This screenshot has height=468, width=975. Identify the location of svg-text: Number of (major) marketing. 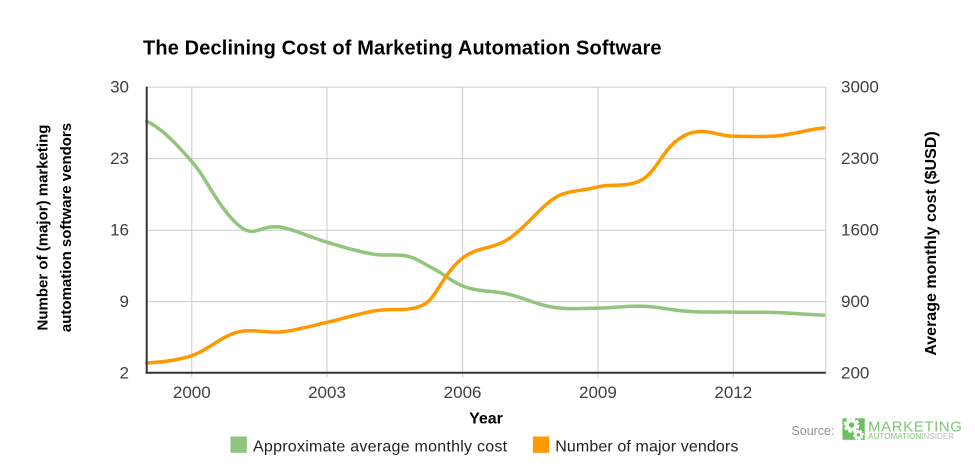
(43, 228).